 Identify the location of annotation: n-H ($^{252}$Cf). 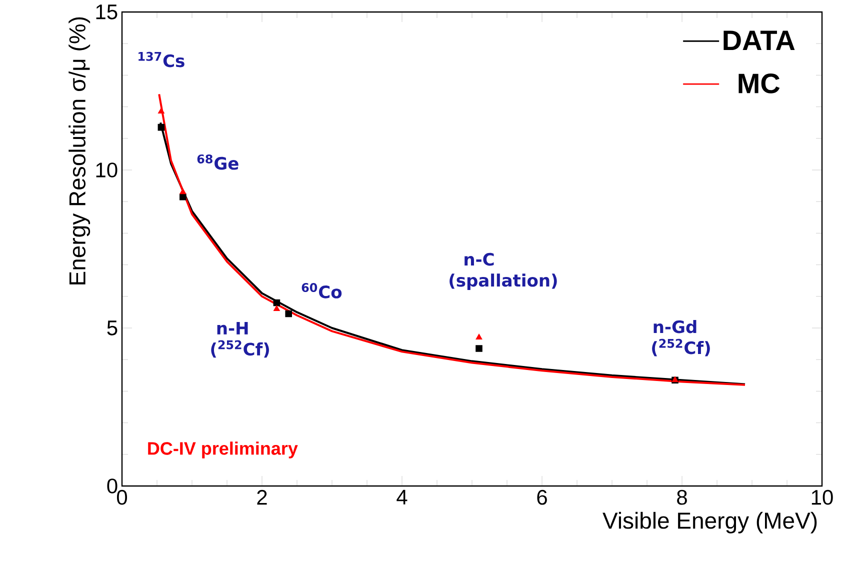
(240, 340).